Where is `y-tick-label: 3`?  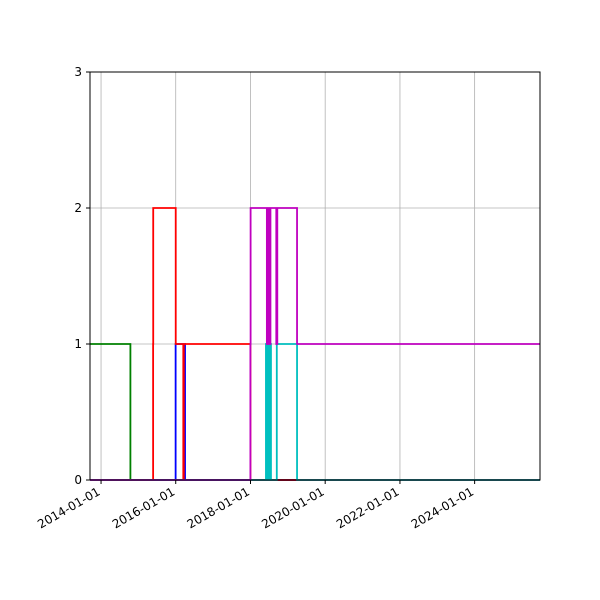
y-tick-label: 3 is located at coordinates (78, 72).